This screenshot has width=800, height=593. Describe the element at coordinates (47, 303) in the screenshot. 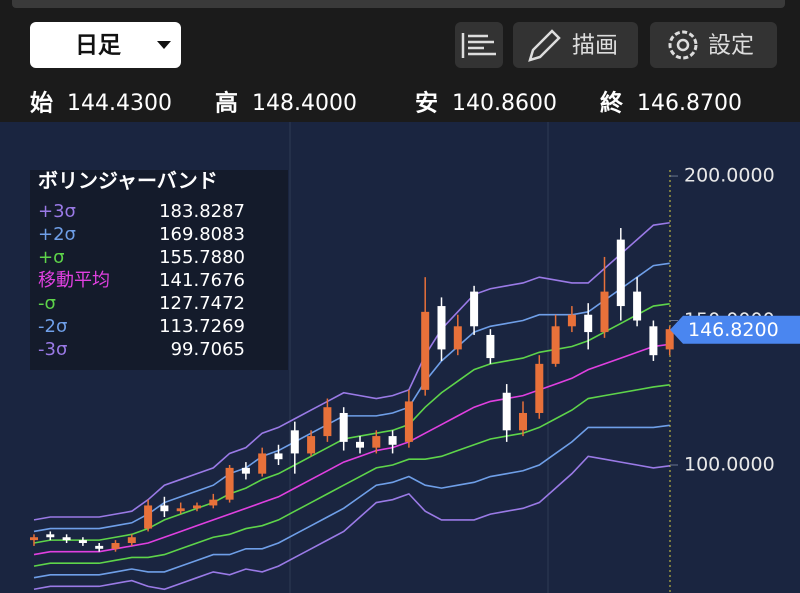

I see `legend-name: -σ` at that location.